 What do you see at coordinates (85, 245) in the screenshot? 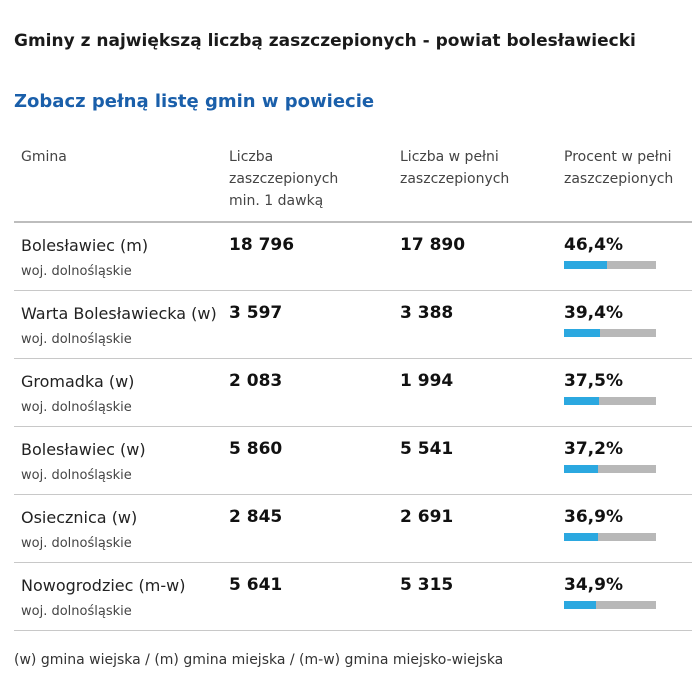
I see `gmina-name: Bolesławiec (m)` at bounding box center [85, 245].